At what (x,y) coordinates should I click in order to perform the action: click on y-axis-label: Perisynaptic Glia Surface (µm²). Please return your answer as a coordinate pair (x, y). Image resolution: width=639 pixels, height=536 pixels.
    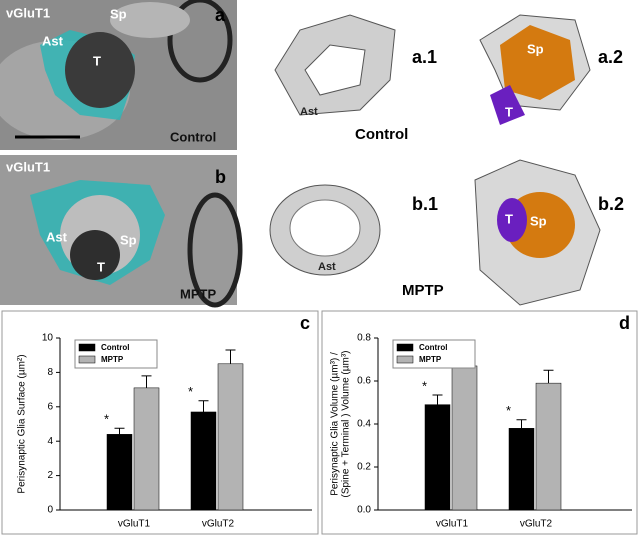
    Looking at the image, I should click on (22, 423).